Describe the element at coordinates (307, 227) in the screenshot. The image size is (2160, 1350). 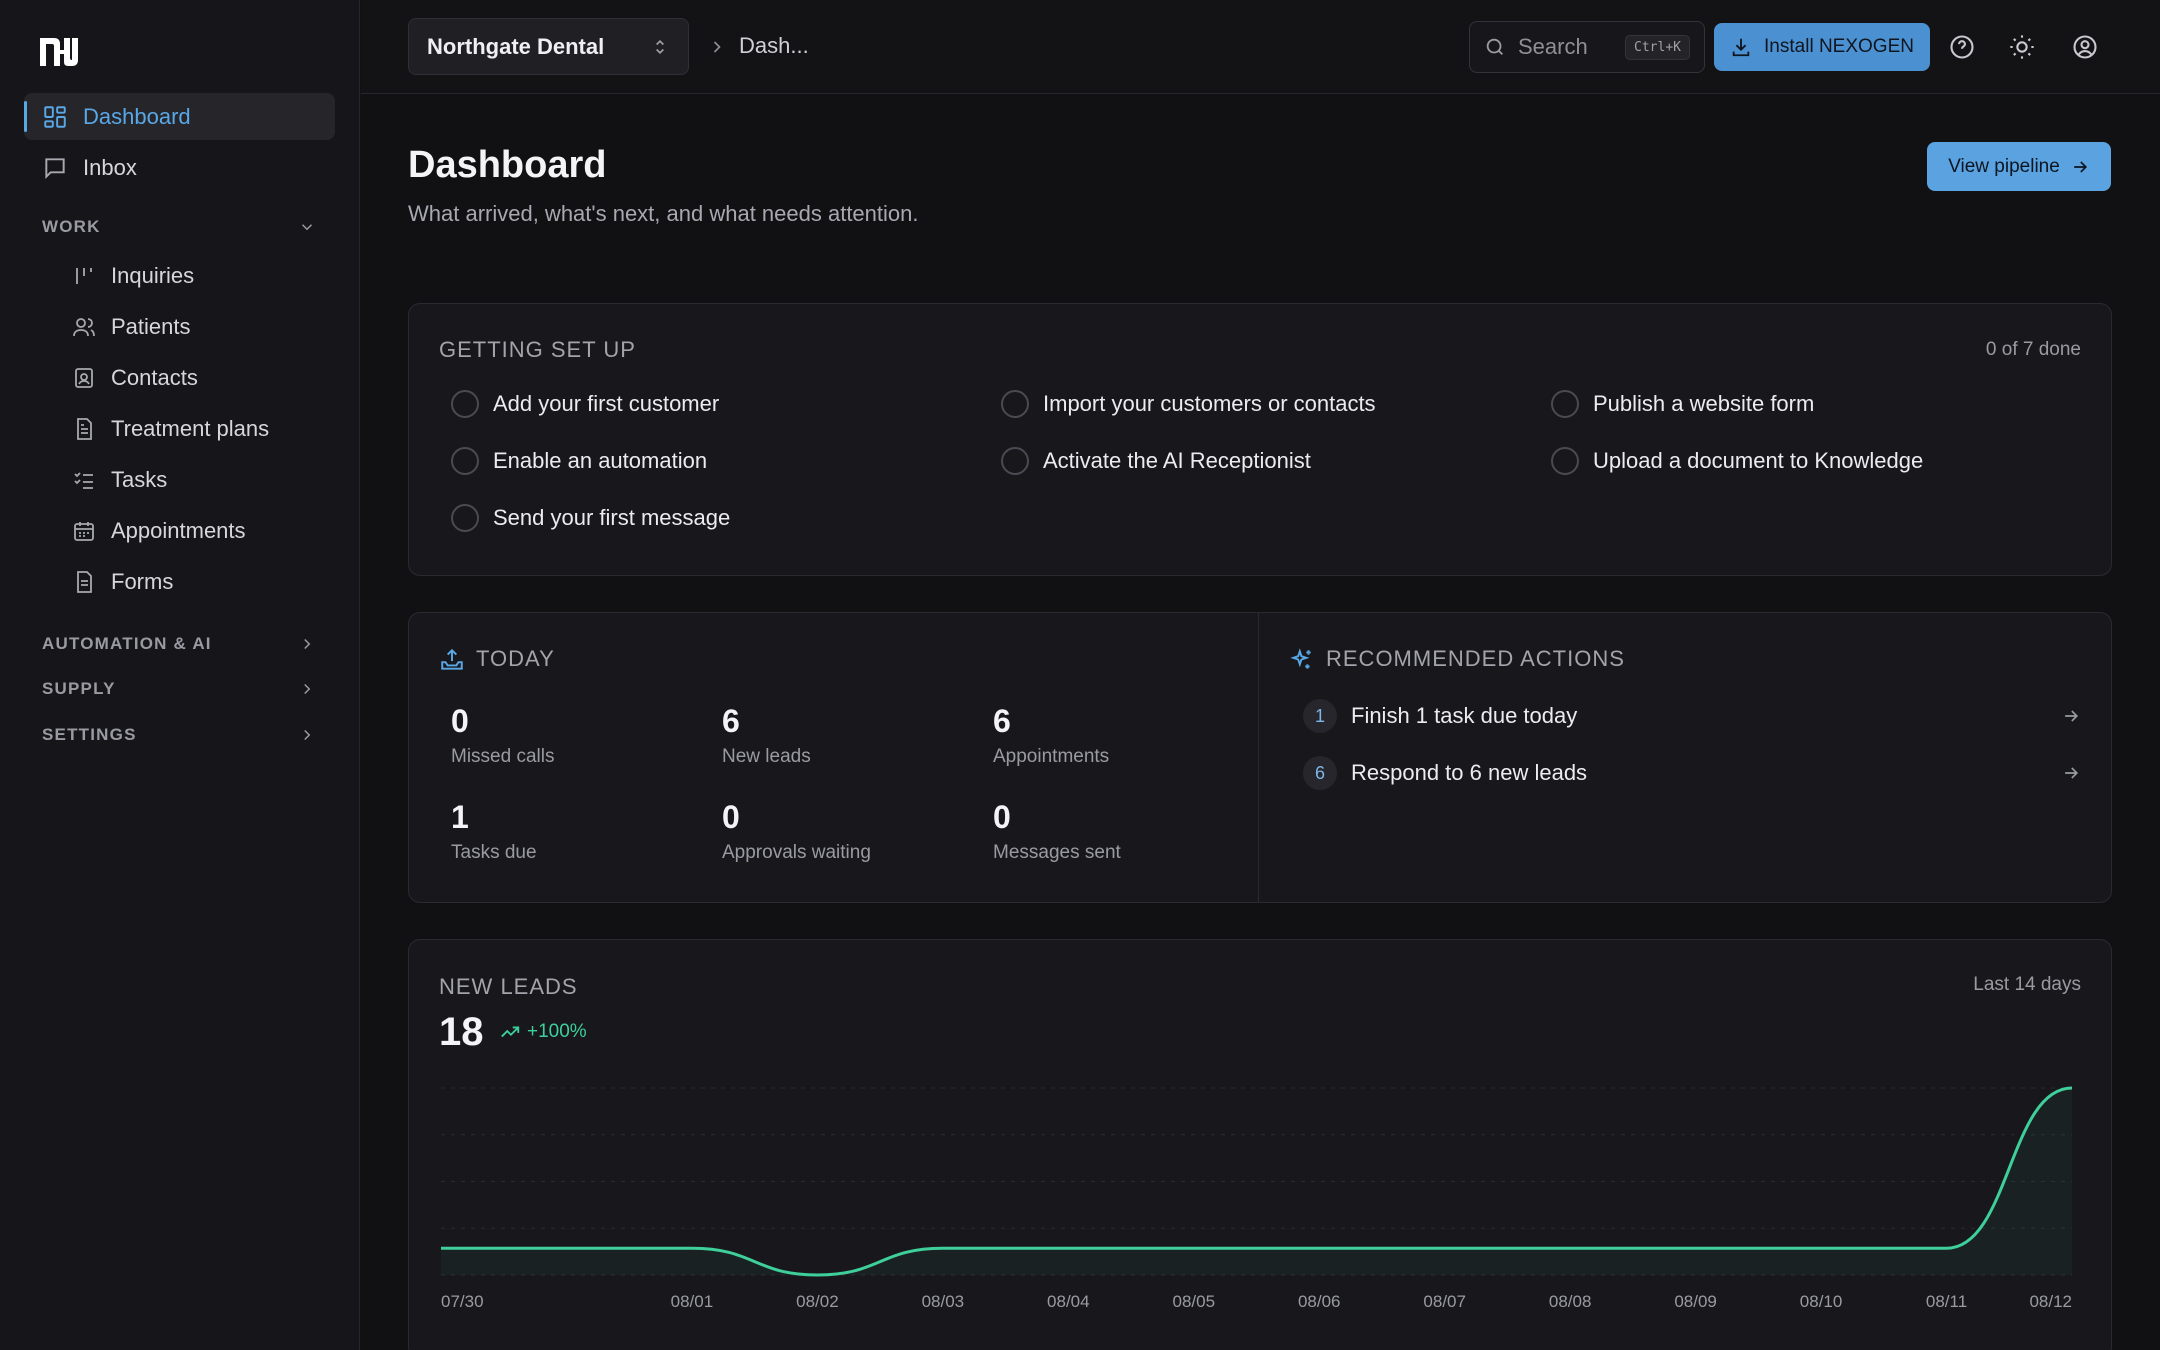
I see `chevron-down-icon` at that location.